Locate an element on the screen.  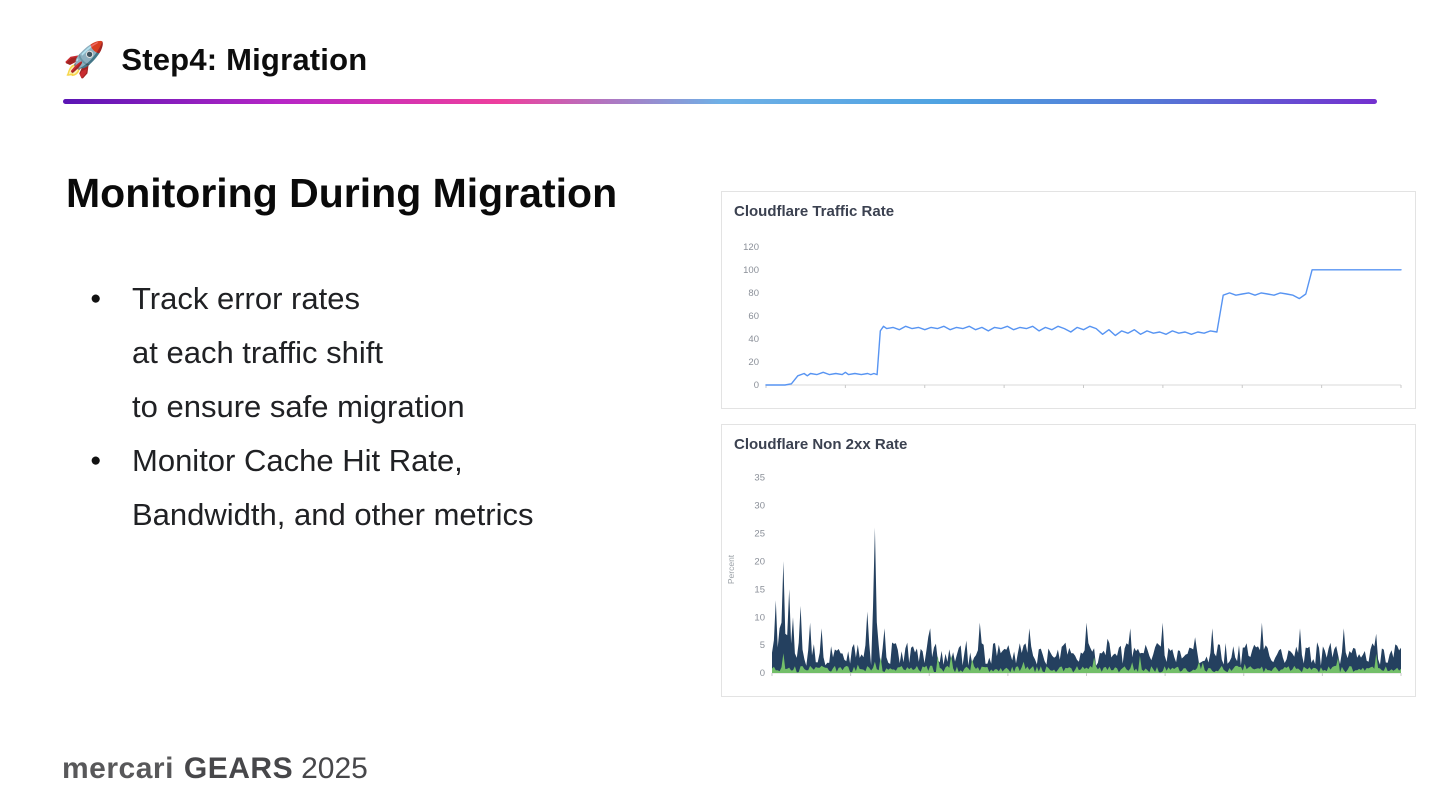
svg-text: 80 is located at coordinates (753, 293).